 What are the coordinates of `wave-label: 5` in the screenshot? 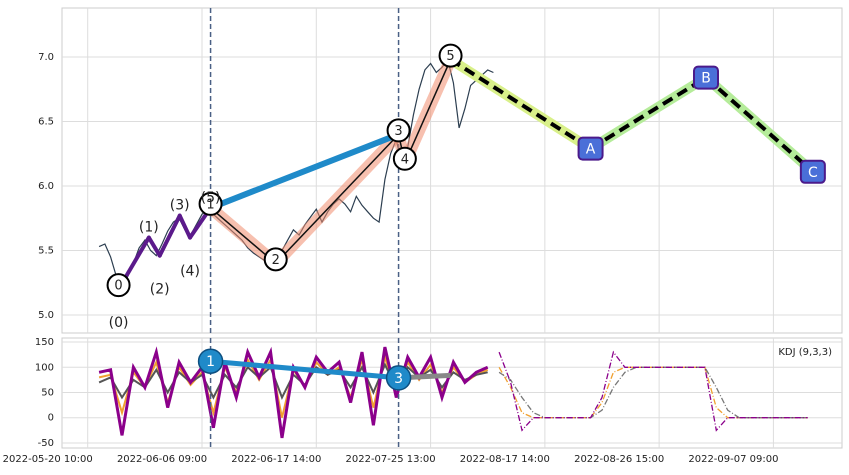 It's located at (450, 56).